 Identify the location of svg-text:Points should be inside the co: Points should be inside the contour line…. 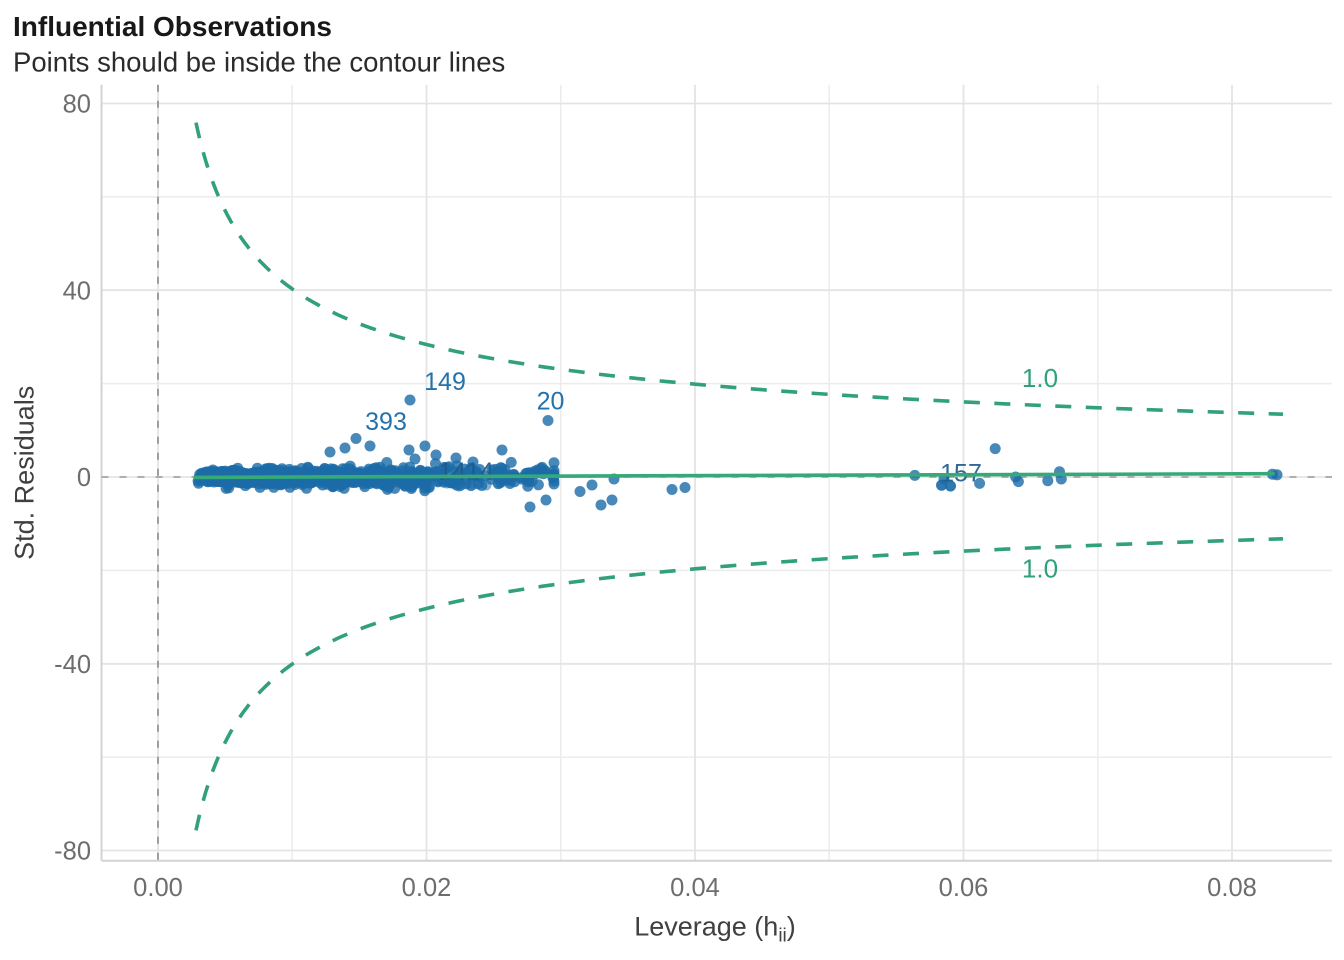
(259, 62).